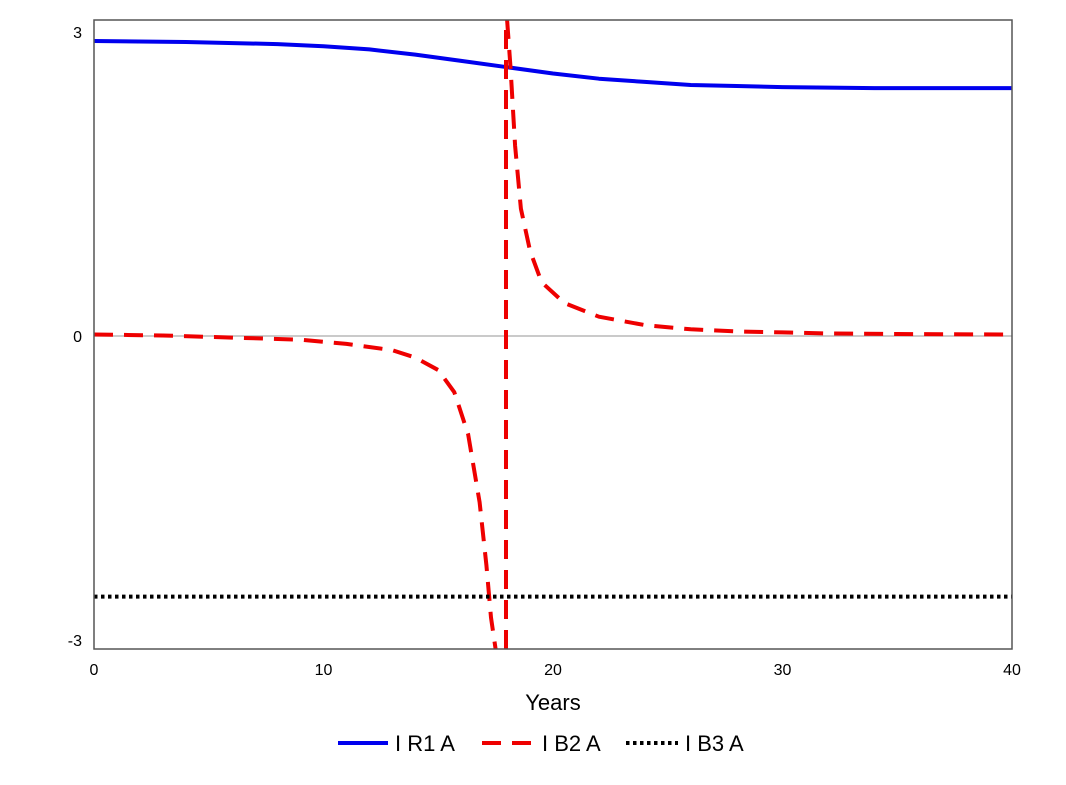  Describe the element at coordinates (77, 337) in the screenshot. I see `y-tick-label: 0` at that location.